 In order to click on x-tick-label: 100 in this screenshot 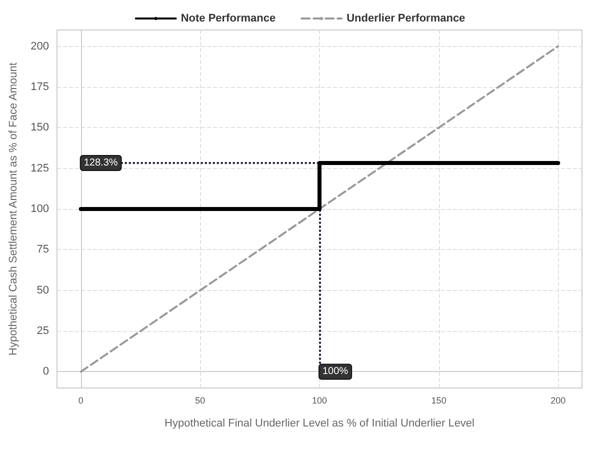, I will do `click(320, 401)`.